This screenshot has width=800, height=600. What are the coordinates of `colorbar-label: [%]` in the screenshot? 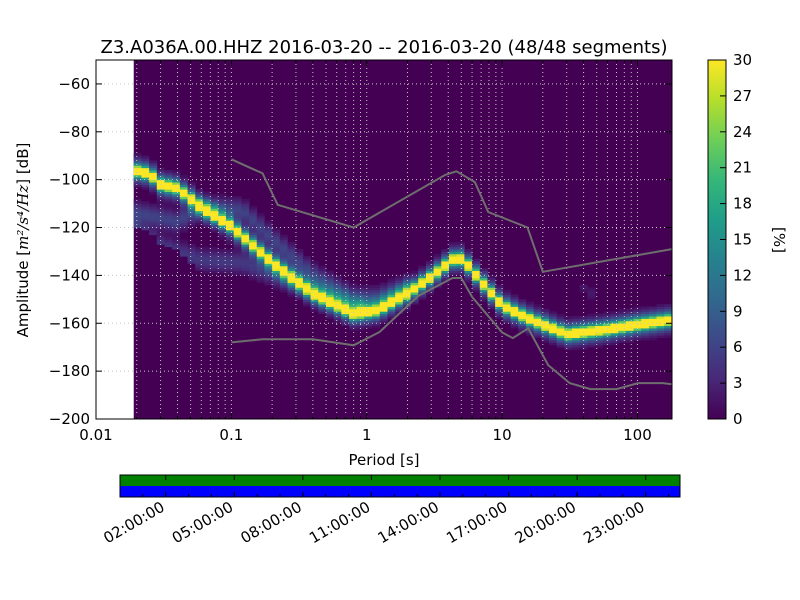 It's located at (779, 240).